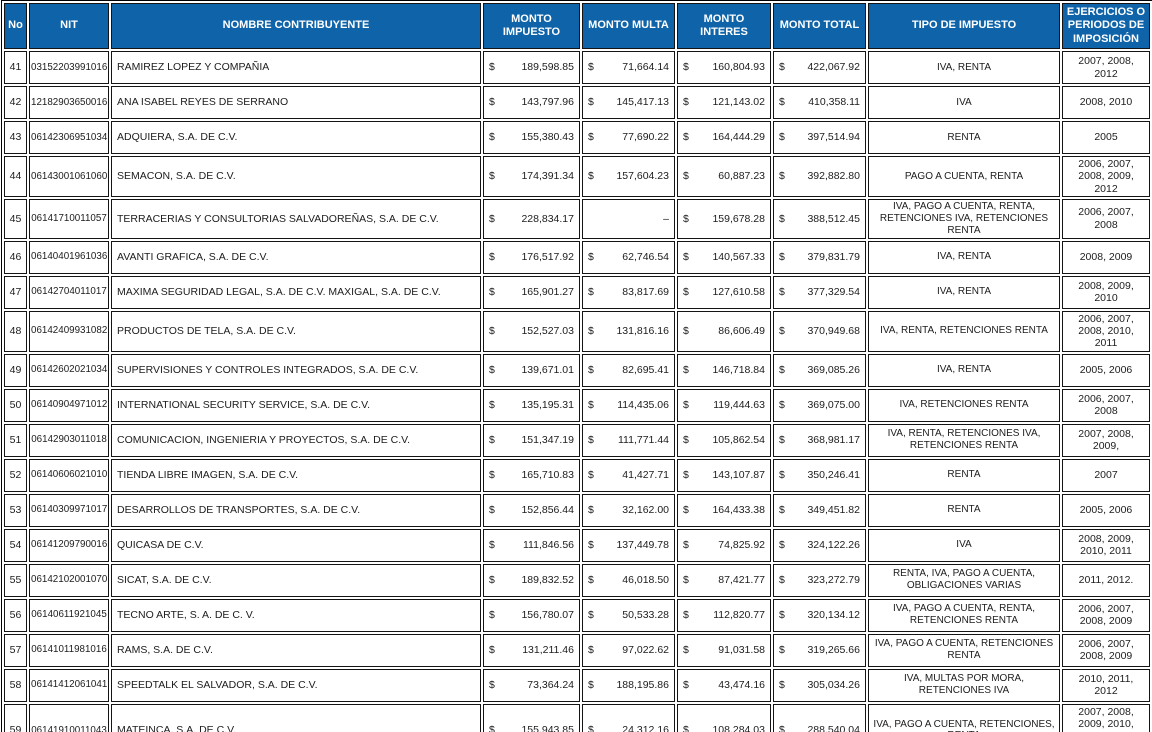  I want to click on monto-multa: $41,427.71, so click(628, 475).